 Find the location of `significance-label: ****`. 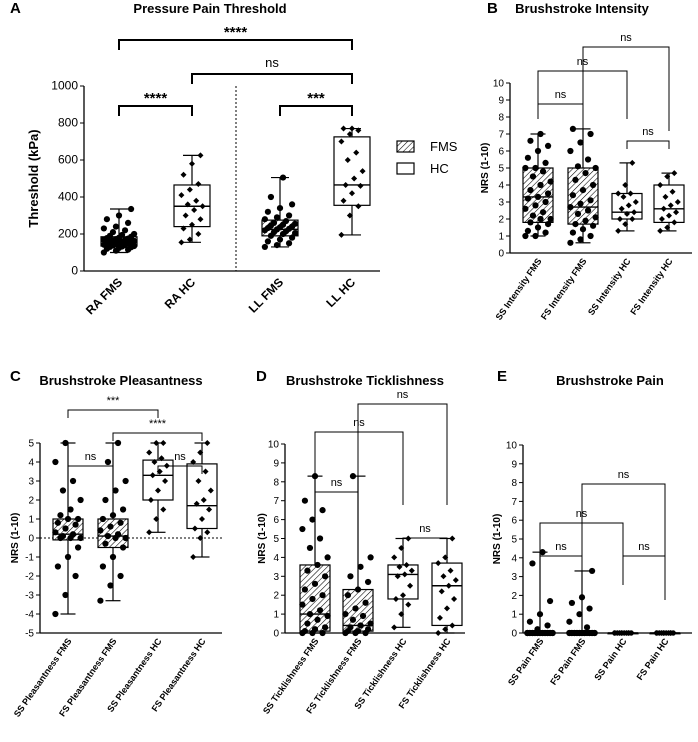

significance-label: **** is located at coordinates (236, 32).